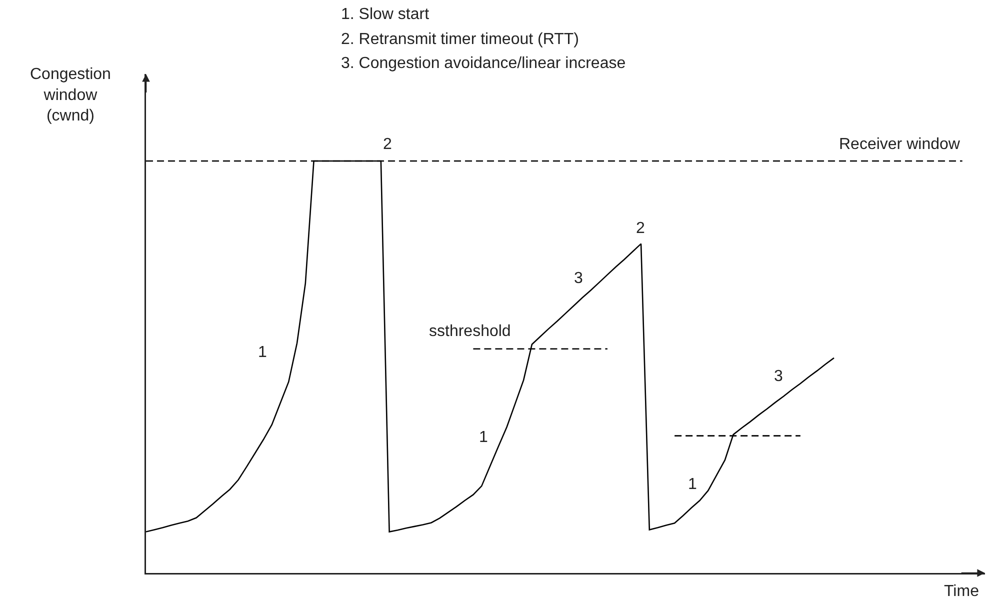 Image resolution: width=986 pixels, height=605 pixels. Describe the element at coordinates (962, 591) in the screenshot. I see `x-axis-title: Time` at that location.